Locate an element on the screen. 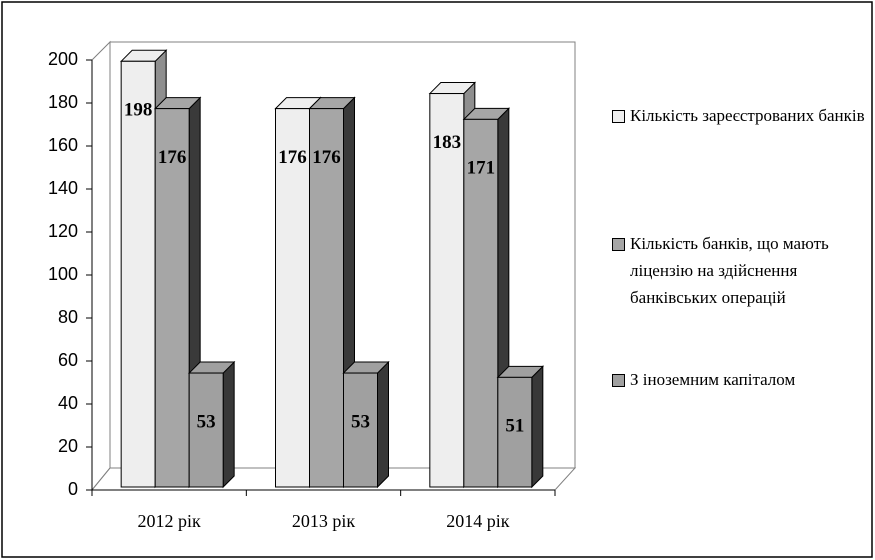  y-tick-label: 40 is located at coordinates (68, 403).